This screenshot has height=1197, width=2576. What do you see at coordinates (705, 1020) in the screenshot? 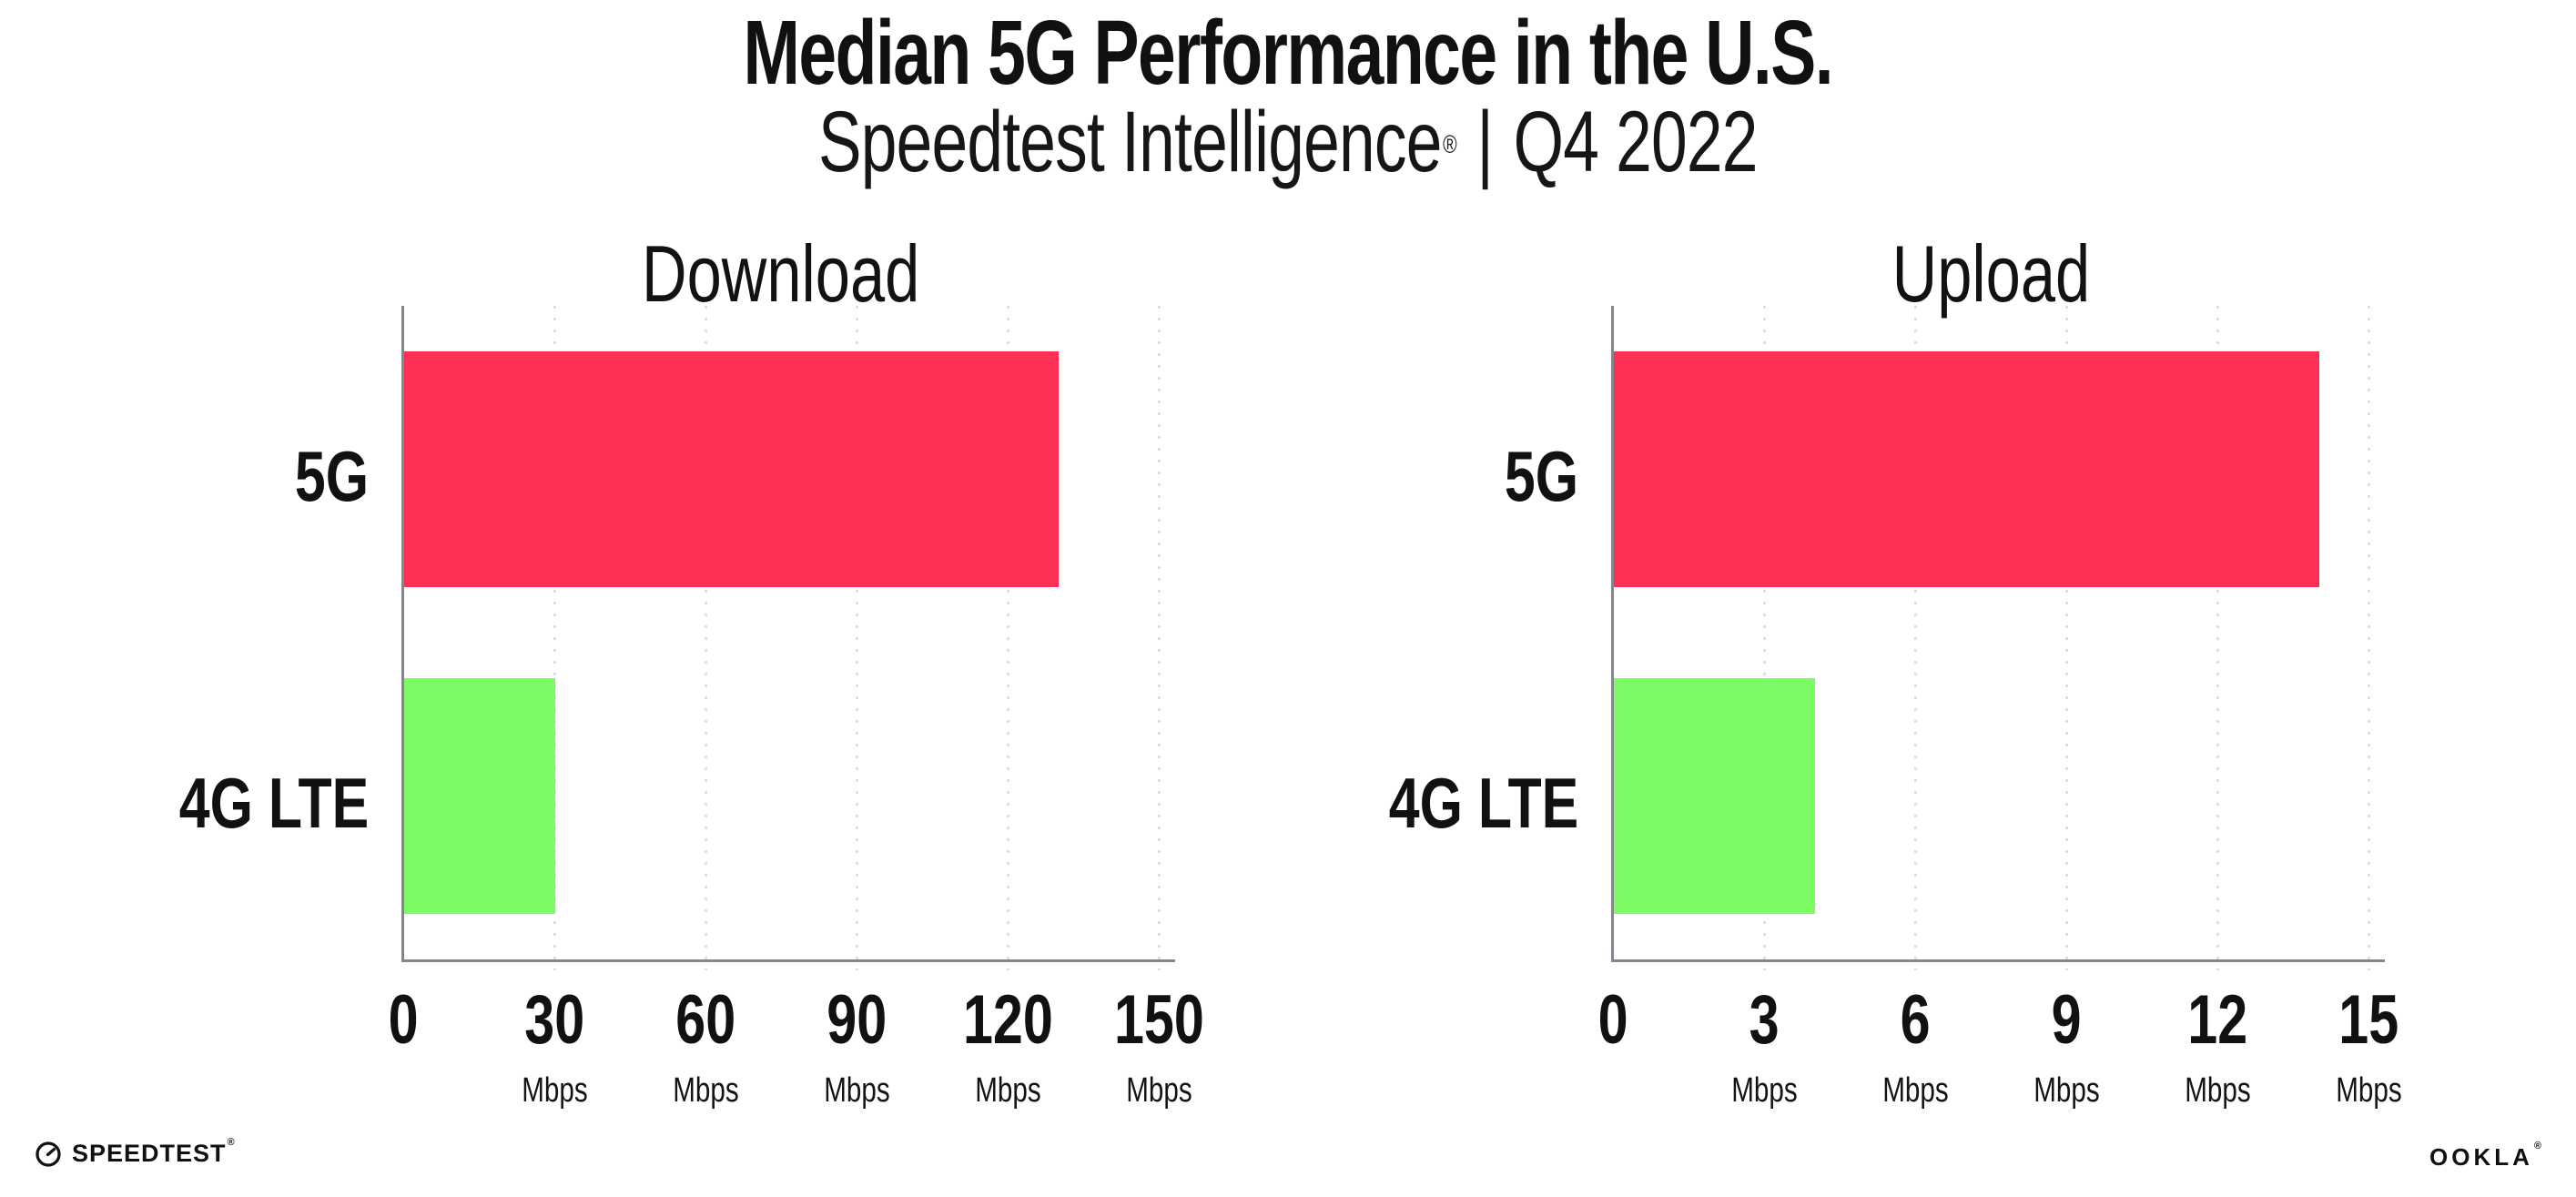
I see `x-tick-label: 60` at bounding box center [705, 1020].